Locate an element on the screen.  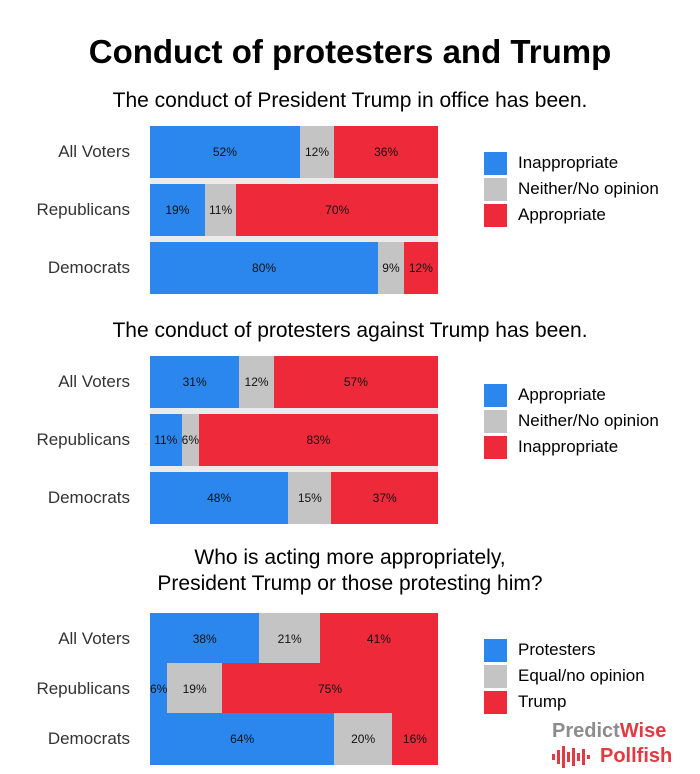
bar-segment: 9% is located at coordinates (391, 268).